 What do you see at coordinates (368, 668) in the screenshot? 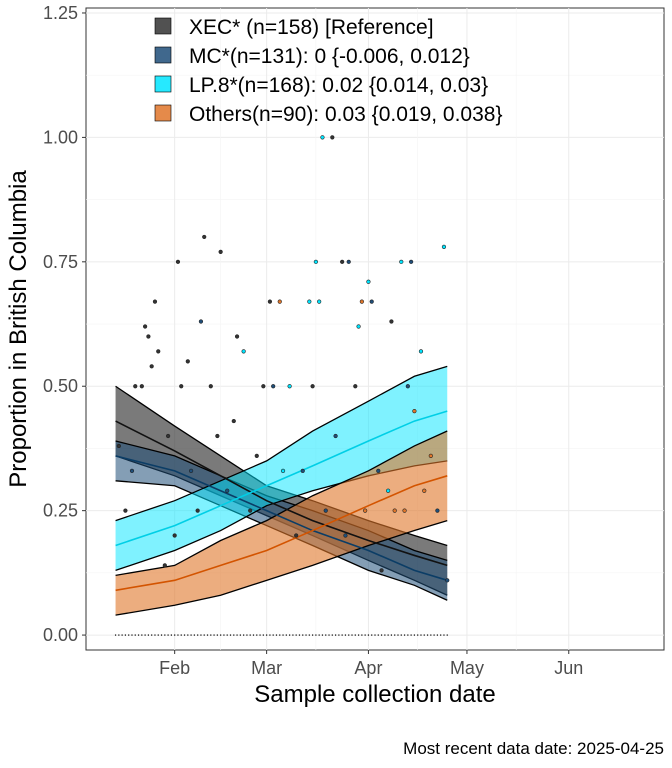
I see `x-tick-label: Apr` at bounding box center [368, 668].